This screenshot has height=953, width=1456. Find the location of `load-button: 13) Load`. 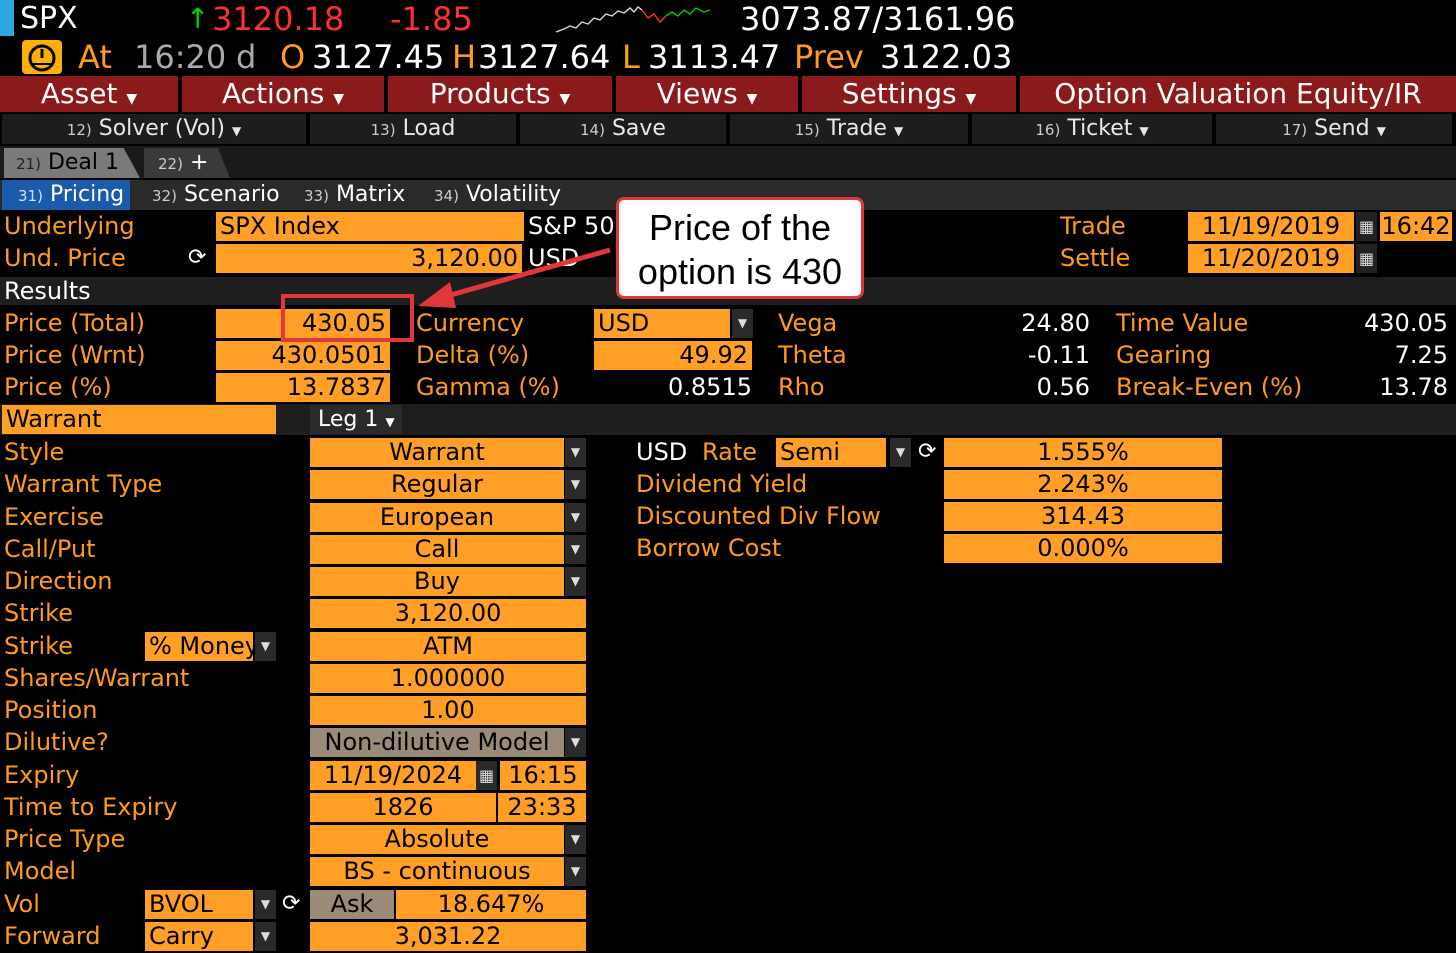

load-button: 13) Load is located at coordinates (414, 129).